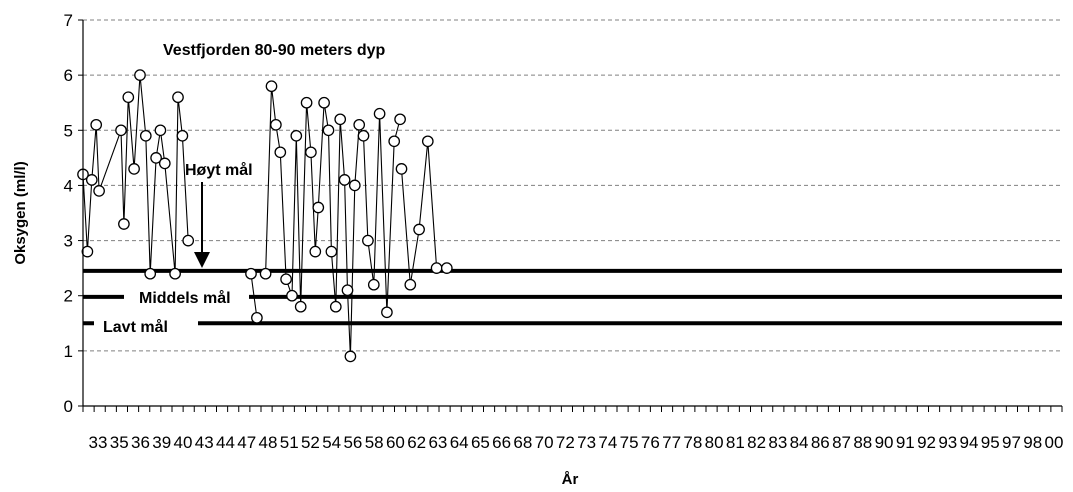  I want to click on y-tick-label: 3, so click(68, 241).